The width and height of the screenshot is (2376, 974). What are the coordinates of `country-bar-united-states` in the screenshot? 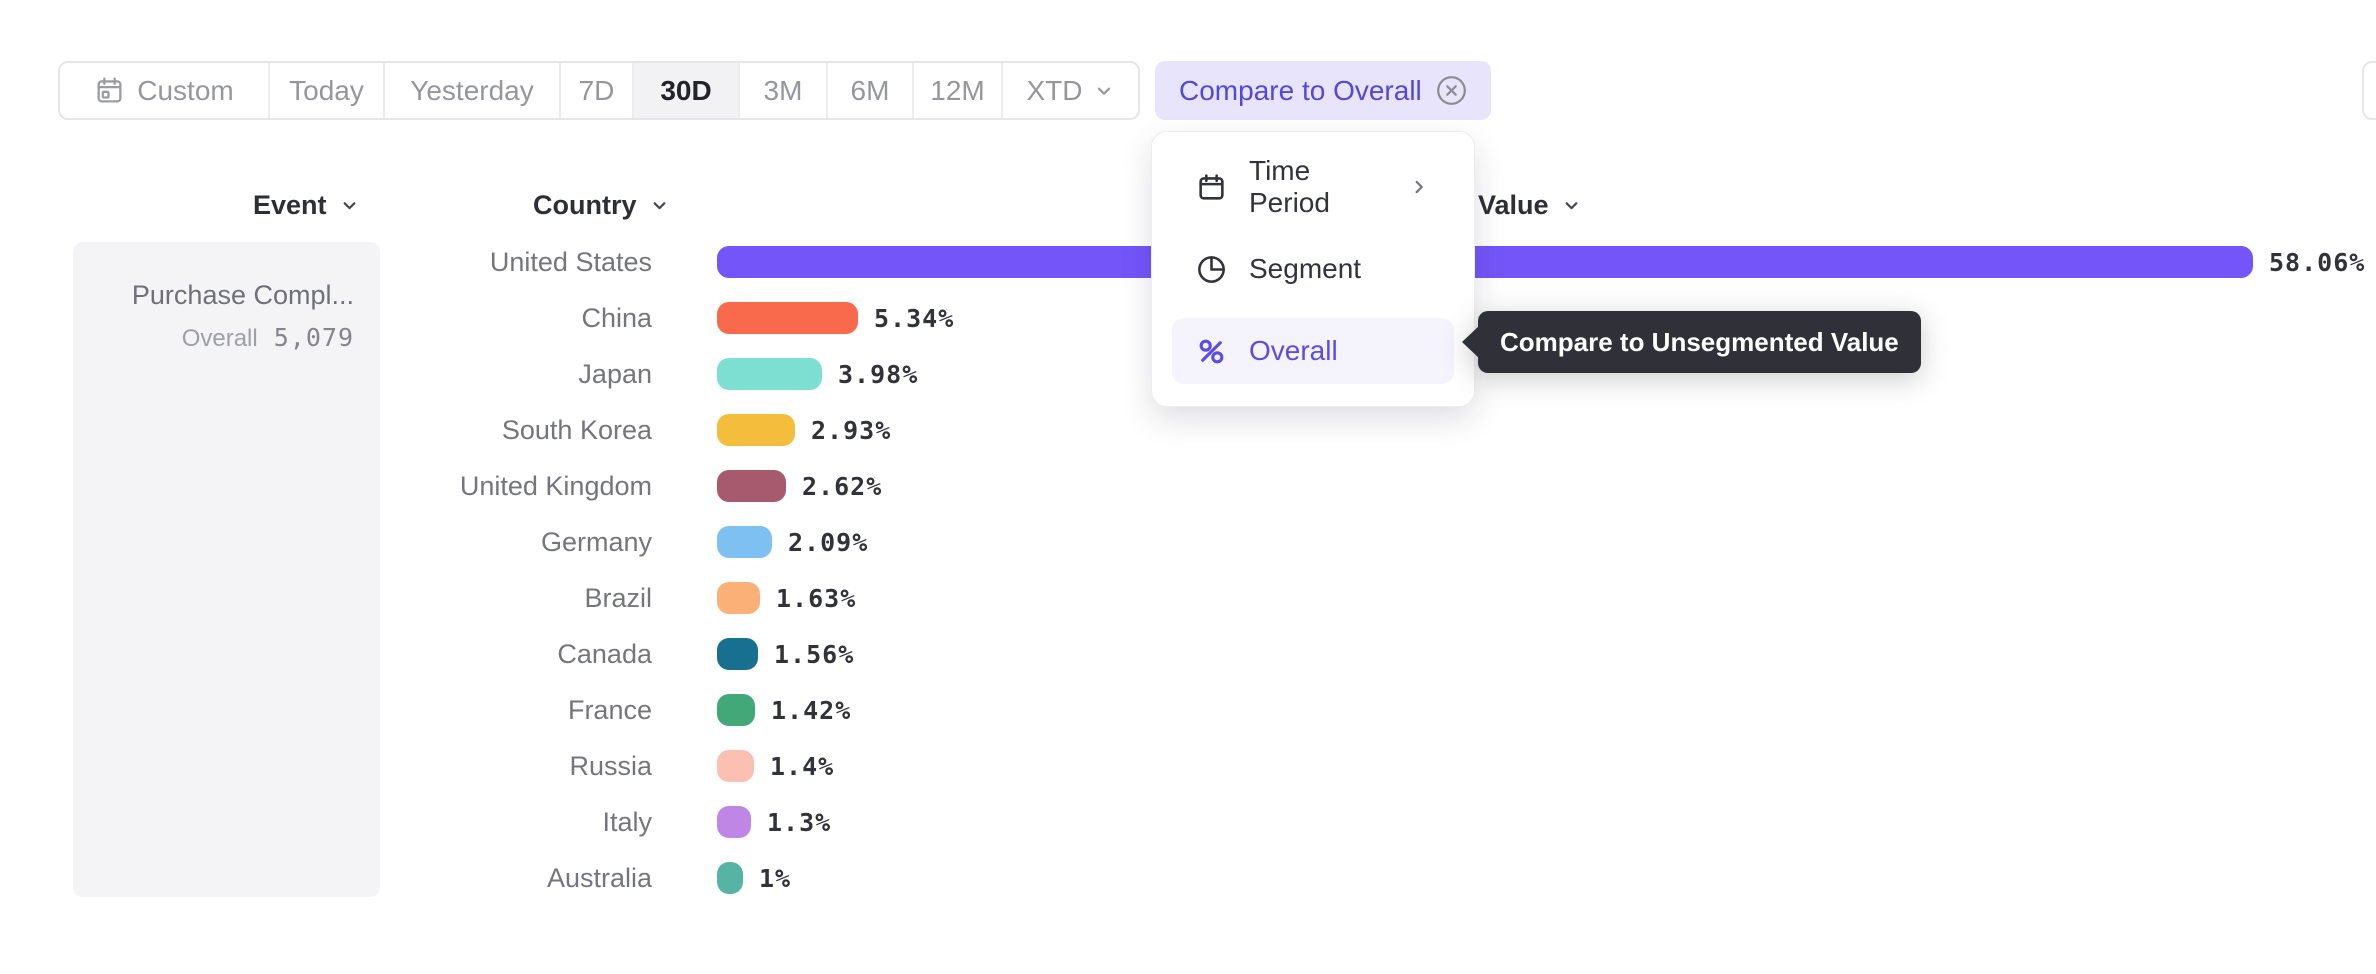 It's located at (1485, 262).